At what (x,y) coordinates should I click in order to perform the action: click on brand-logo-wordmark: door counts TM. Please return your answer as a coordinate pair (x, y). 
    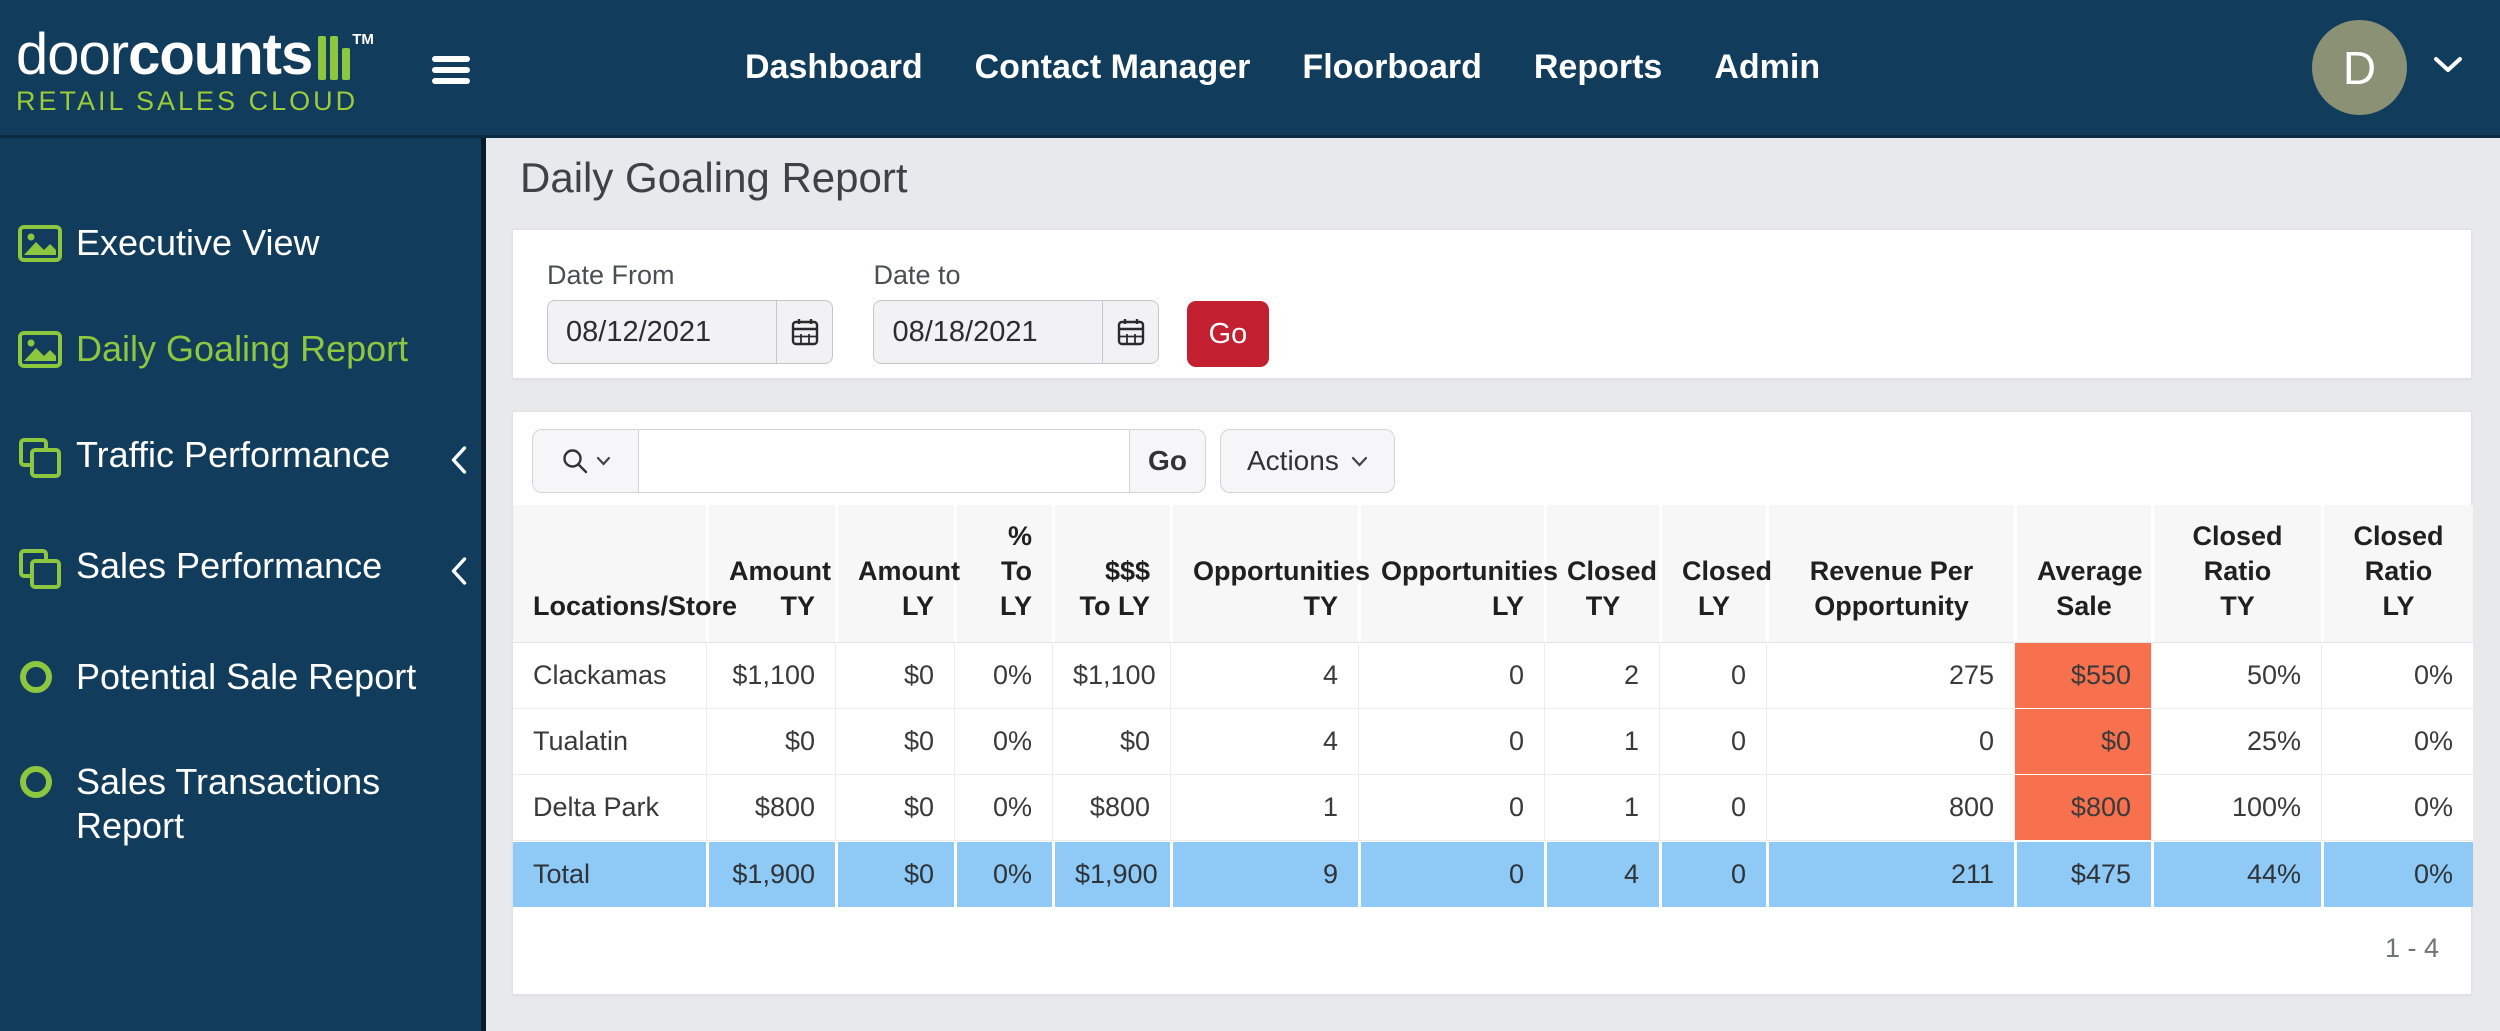
    Looking at the image, I should click on (195, 55).